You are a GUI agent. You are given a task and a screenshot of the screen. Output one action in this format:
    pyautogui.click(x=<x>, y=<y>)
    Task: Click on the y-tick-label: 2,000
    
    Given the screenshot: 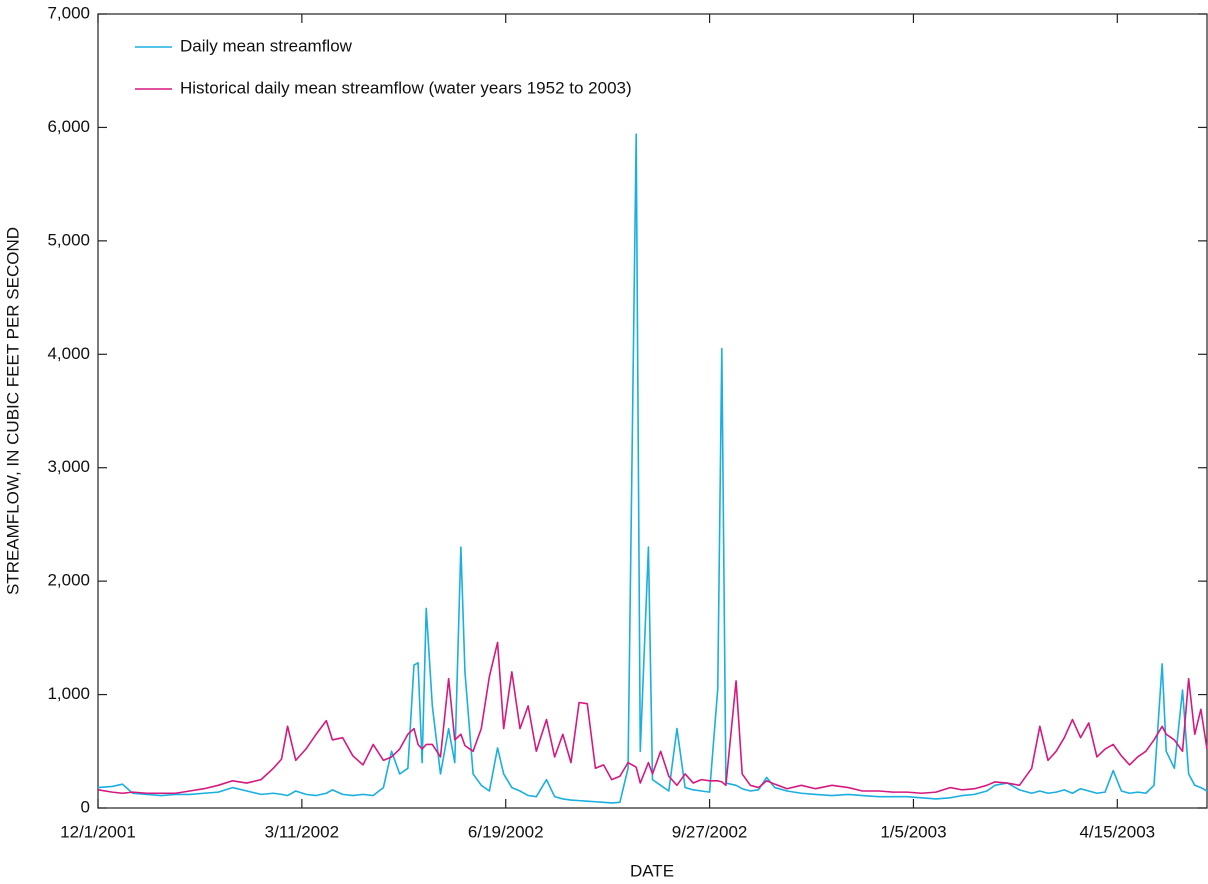 What is the action you would take?
    pyautogui.click(x=68, y=580)
    